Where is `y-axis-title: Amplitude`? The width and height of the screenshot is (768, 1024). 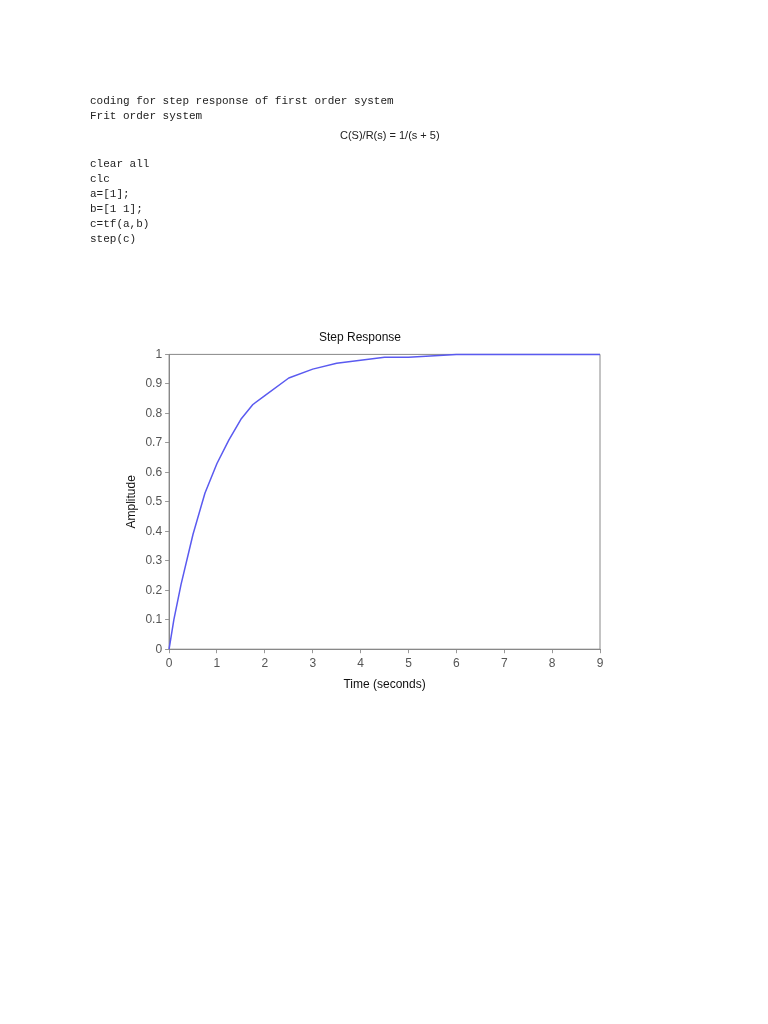 y-axis-title: Amplitude is located at coordinates (130, 501).